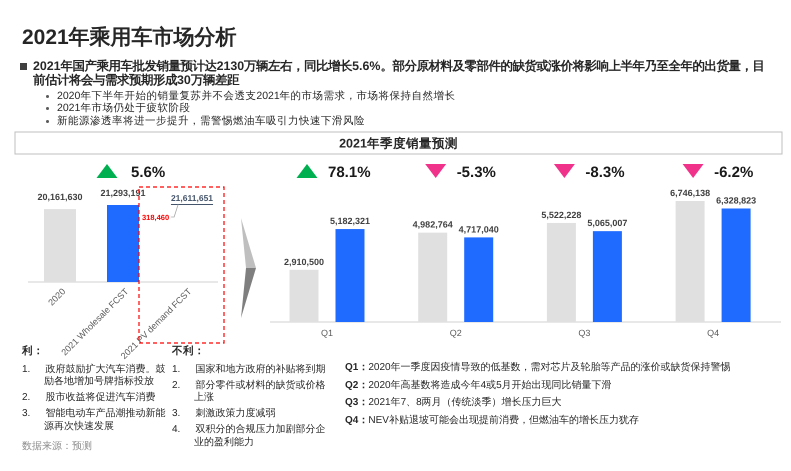 The image size is (791, 471). What do you see at coordinates (453, 403) in the screenshot?
I see `note: Q3：2021年7、8两月（传统淡季）增长压力巨大` at bounding box center [453, 403].